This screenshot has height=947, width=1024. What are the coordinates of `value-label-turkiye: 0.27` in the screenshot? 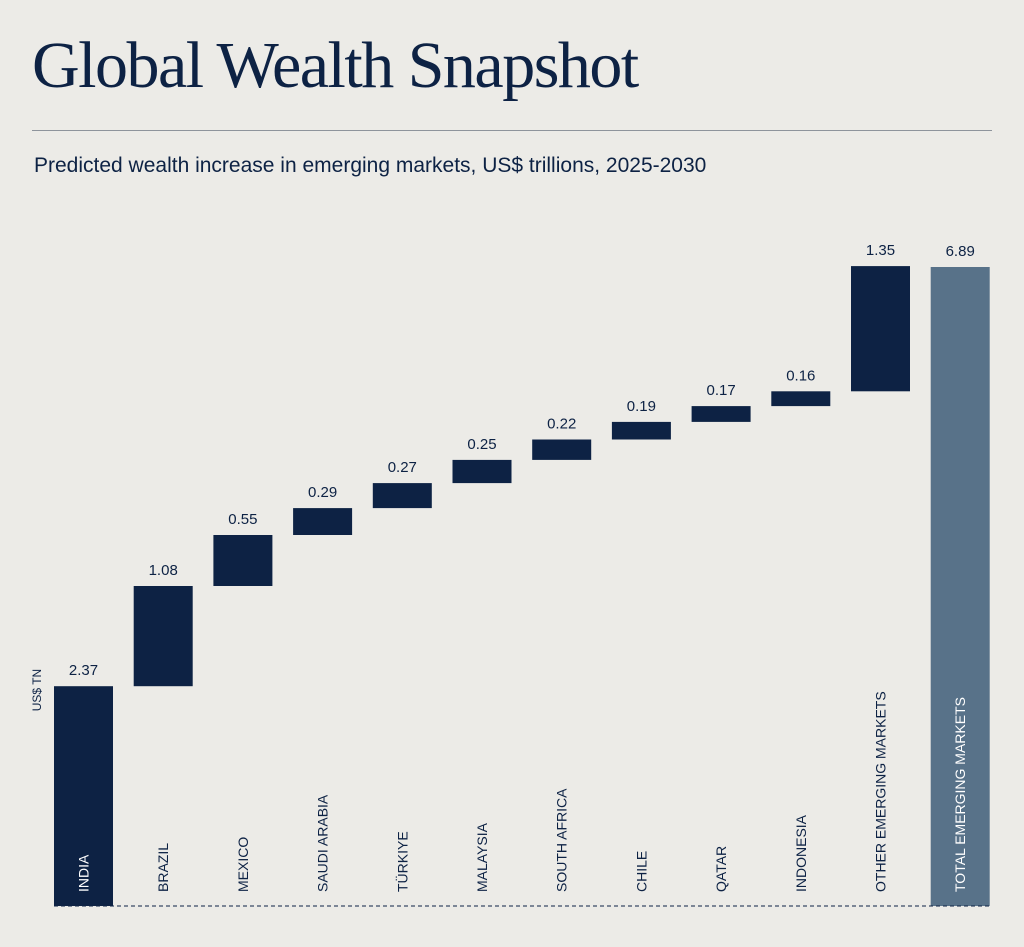 It's located at (402, 467).